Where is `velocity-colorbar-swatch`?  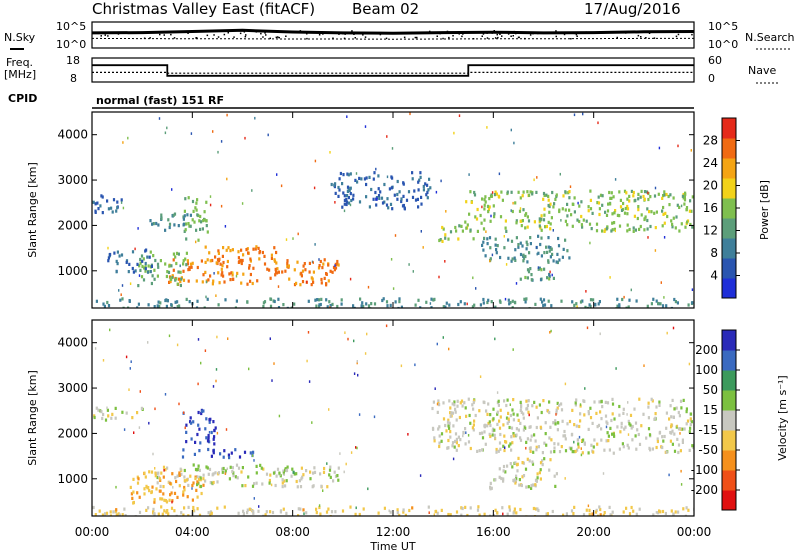 velocity-colorbar-swatch is located at coordinates (729, 460).